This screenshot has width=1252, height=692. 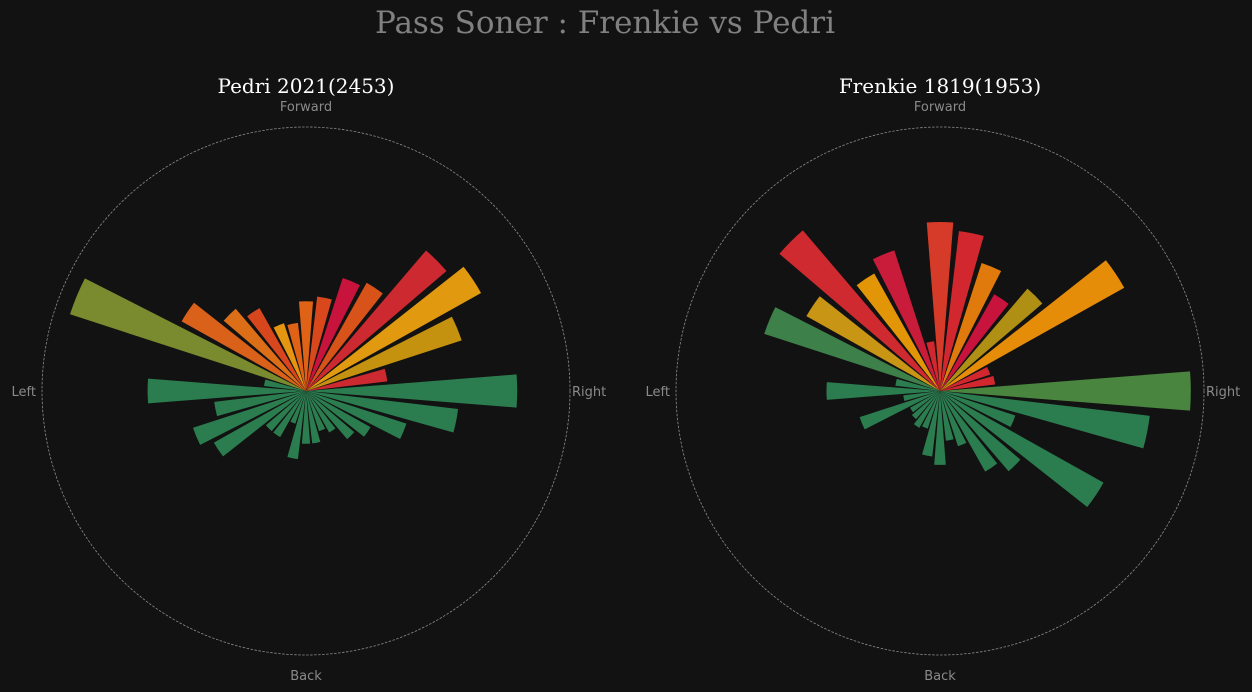 I want to click on label-left-left: Left, so click(x=24, y=392).